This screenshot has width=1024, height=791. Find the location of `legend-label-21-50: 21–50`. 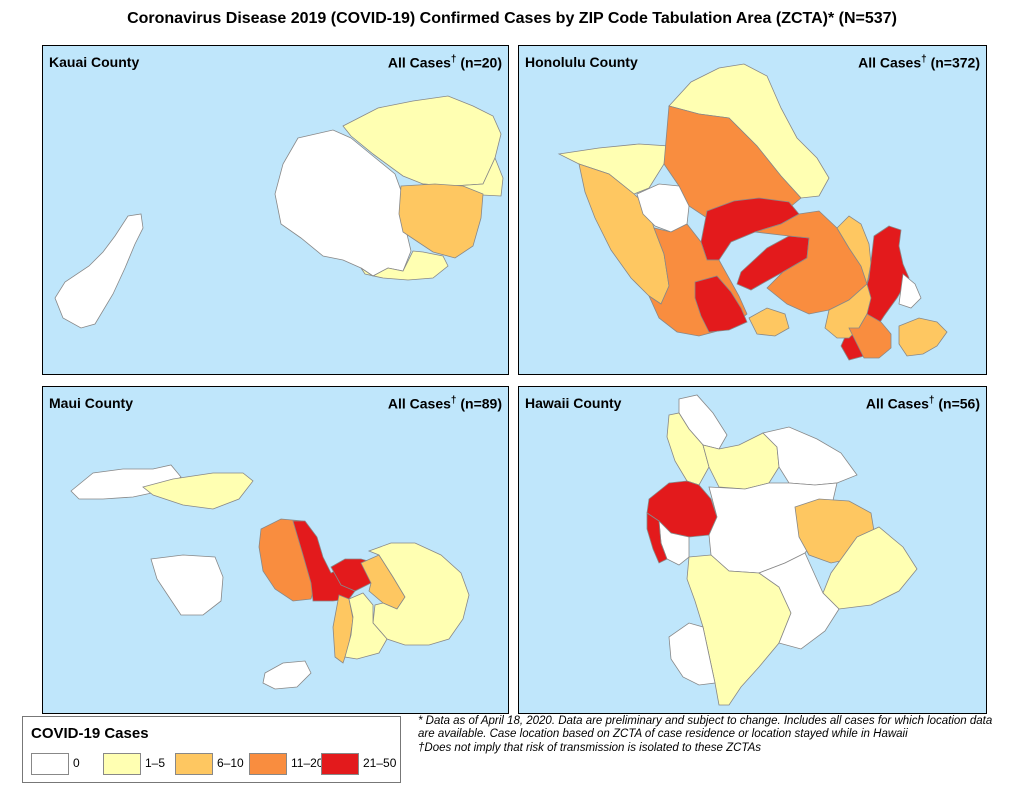

legend-label-21-50: 21–50 is located at coordinates (380, 763).